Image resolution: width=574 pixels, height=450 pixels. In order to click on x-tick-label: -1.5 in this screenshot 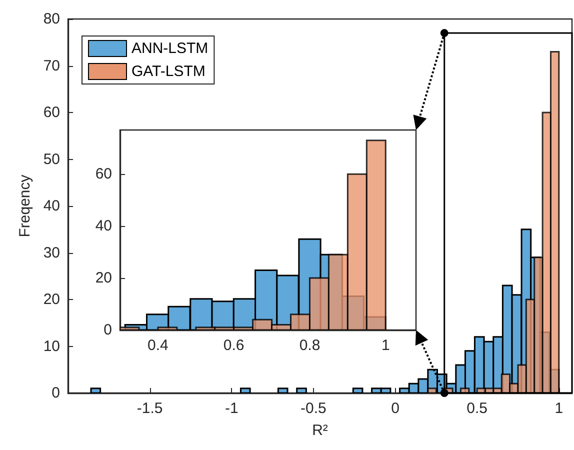, I will do `click(149, 408)`.